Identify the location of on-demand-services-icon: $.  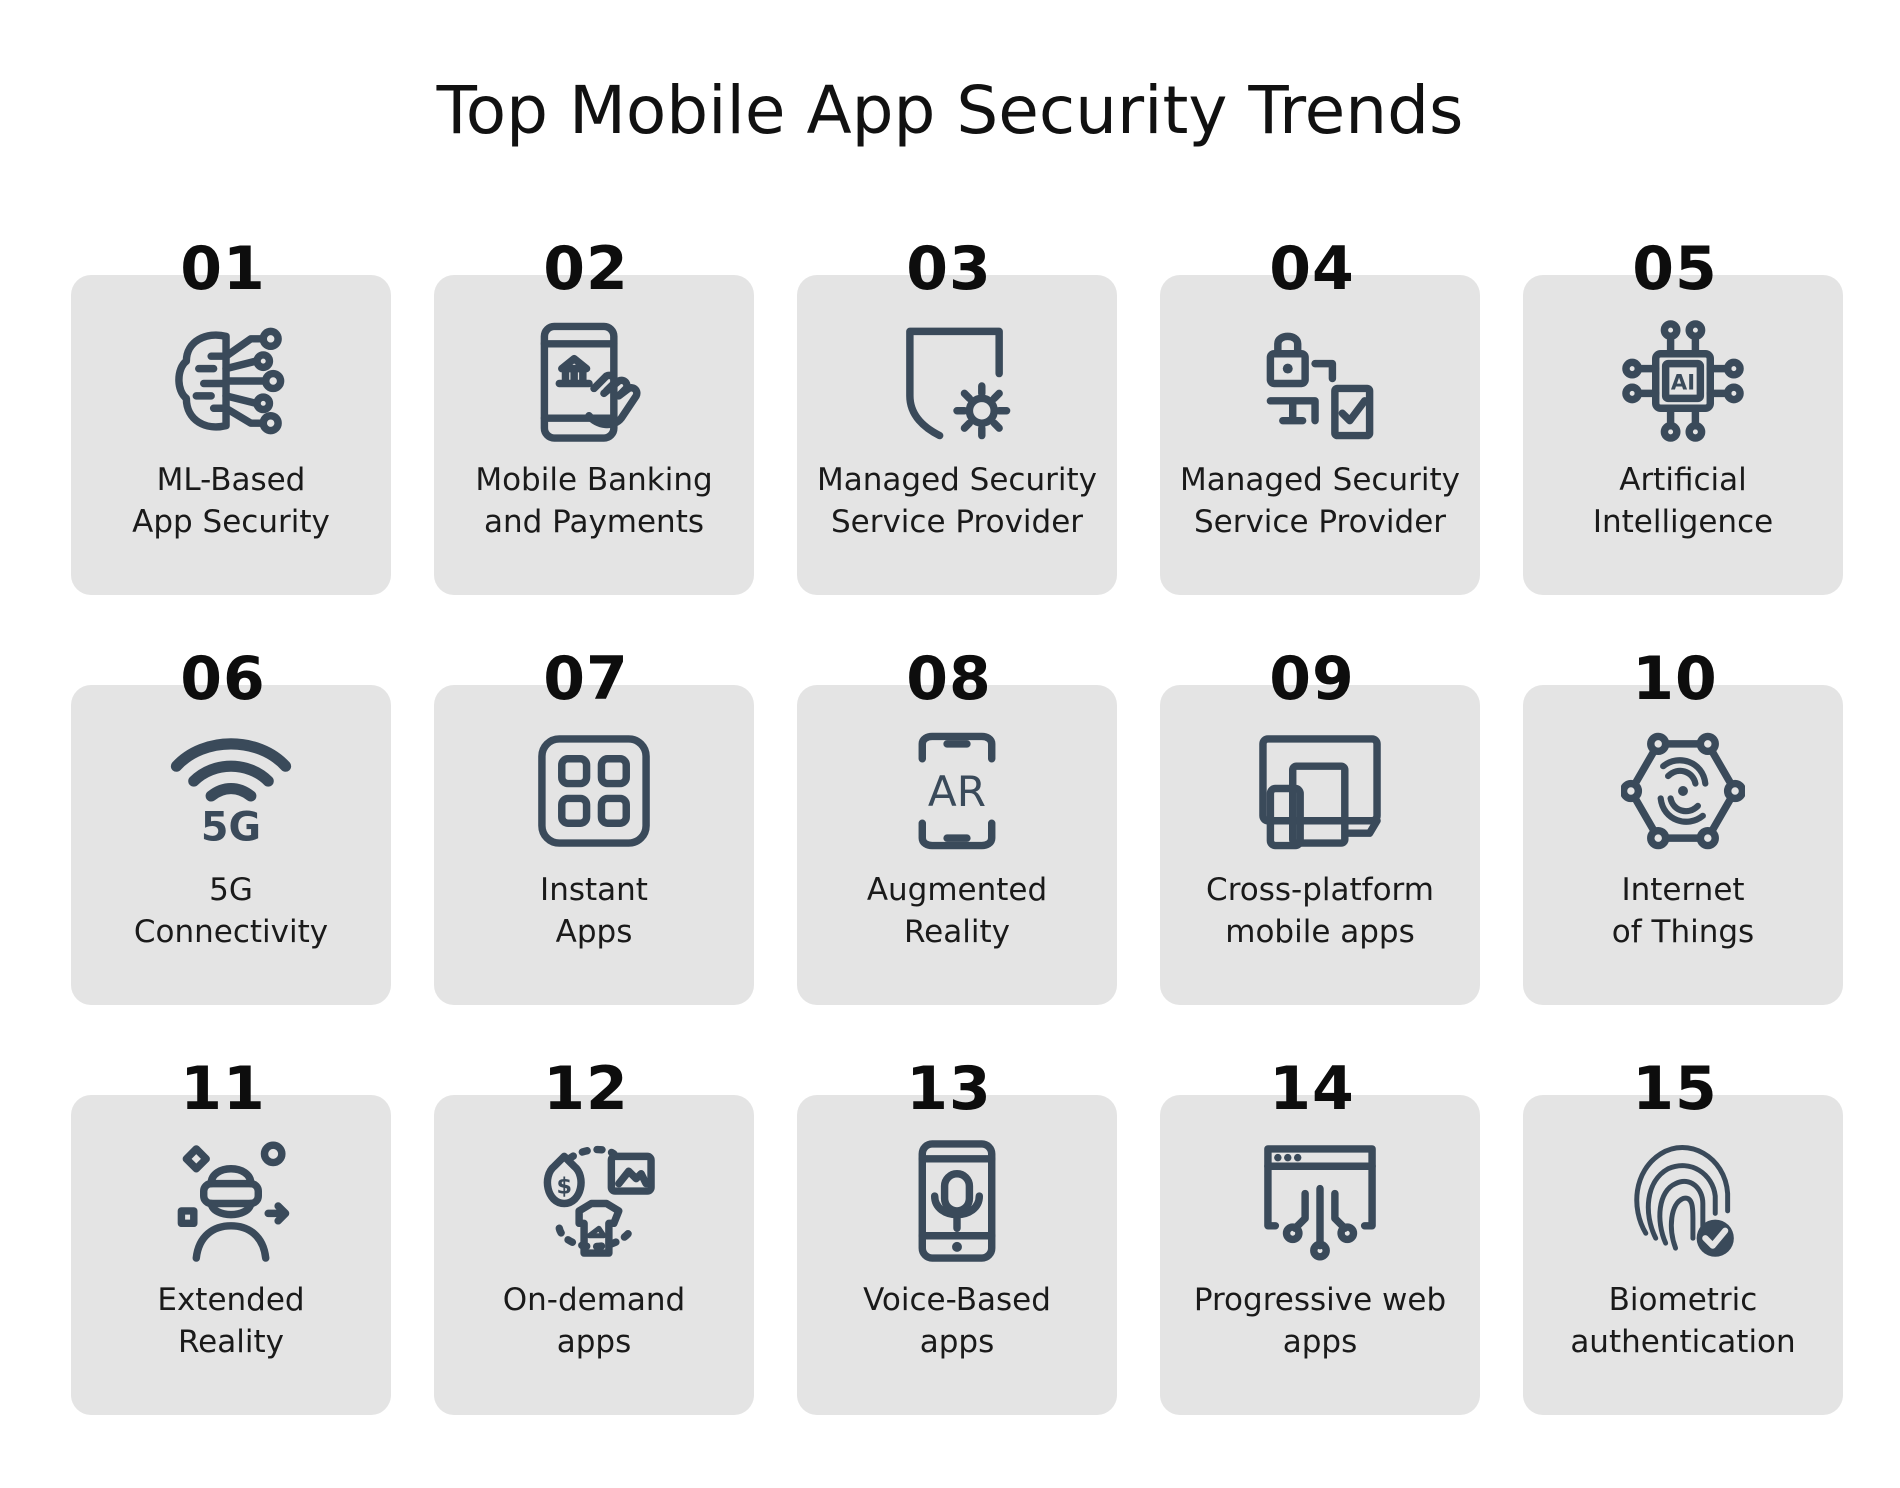
(594, 1201).